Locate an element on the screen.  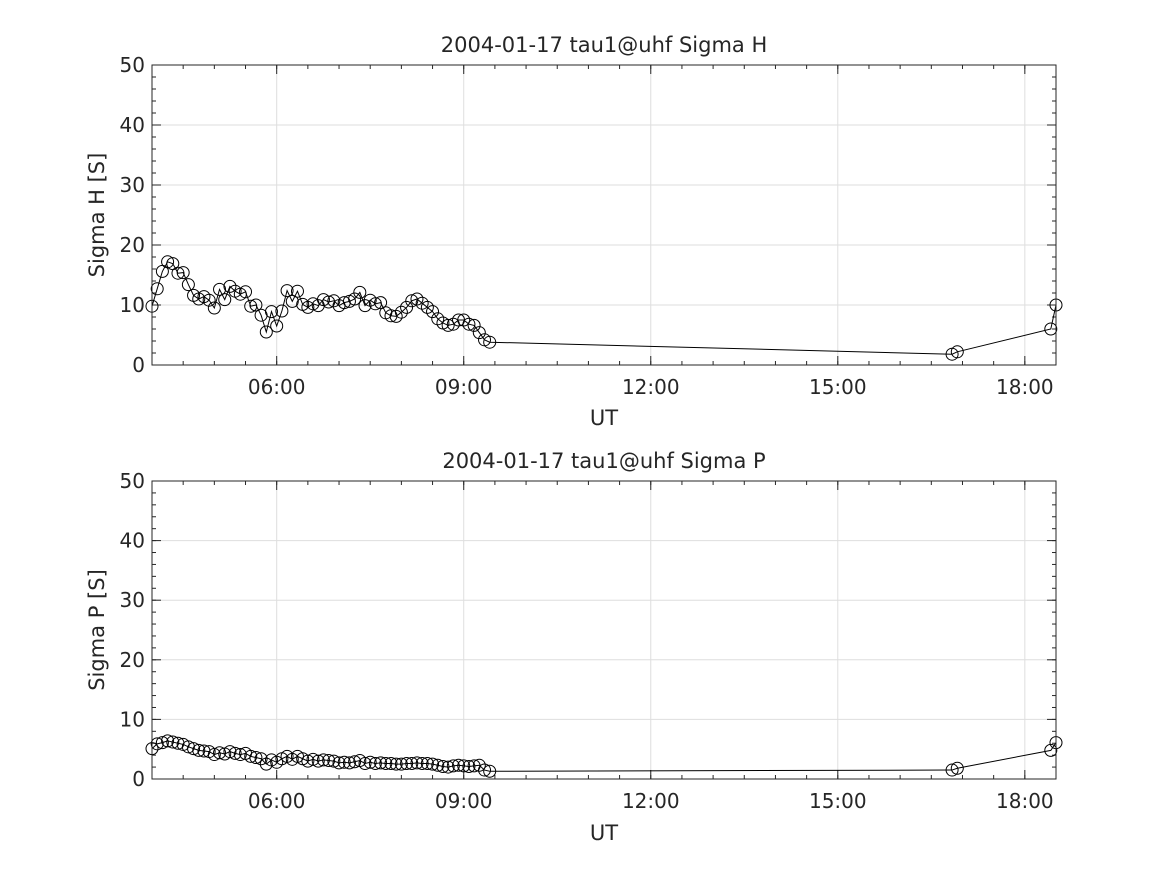
sigma-h-y-tick-label: 0 is located at coordinates (138, 365).